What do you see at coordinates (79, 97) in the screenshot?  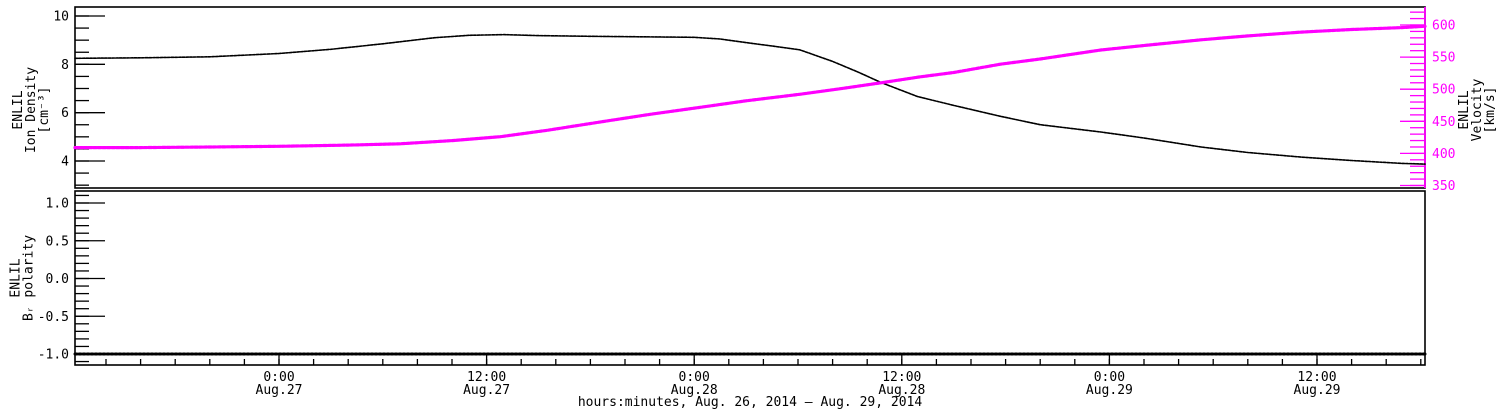 I see `ion-density-axis: 4 6 8 10` at bounding box center [79, 97].